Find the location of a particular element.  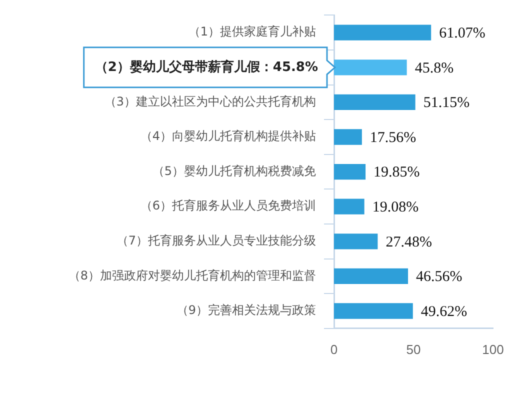

data-label: 46.56% is located at coordinates (439, 277).